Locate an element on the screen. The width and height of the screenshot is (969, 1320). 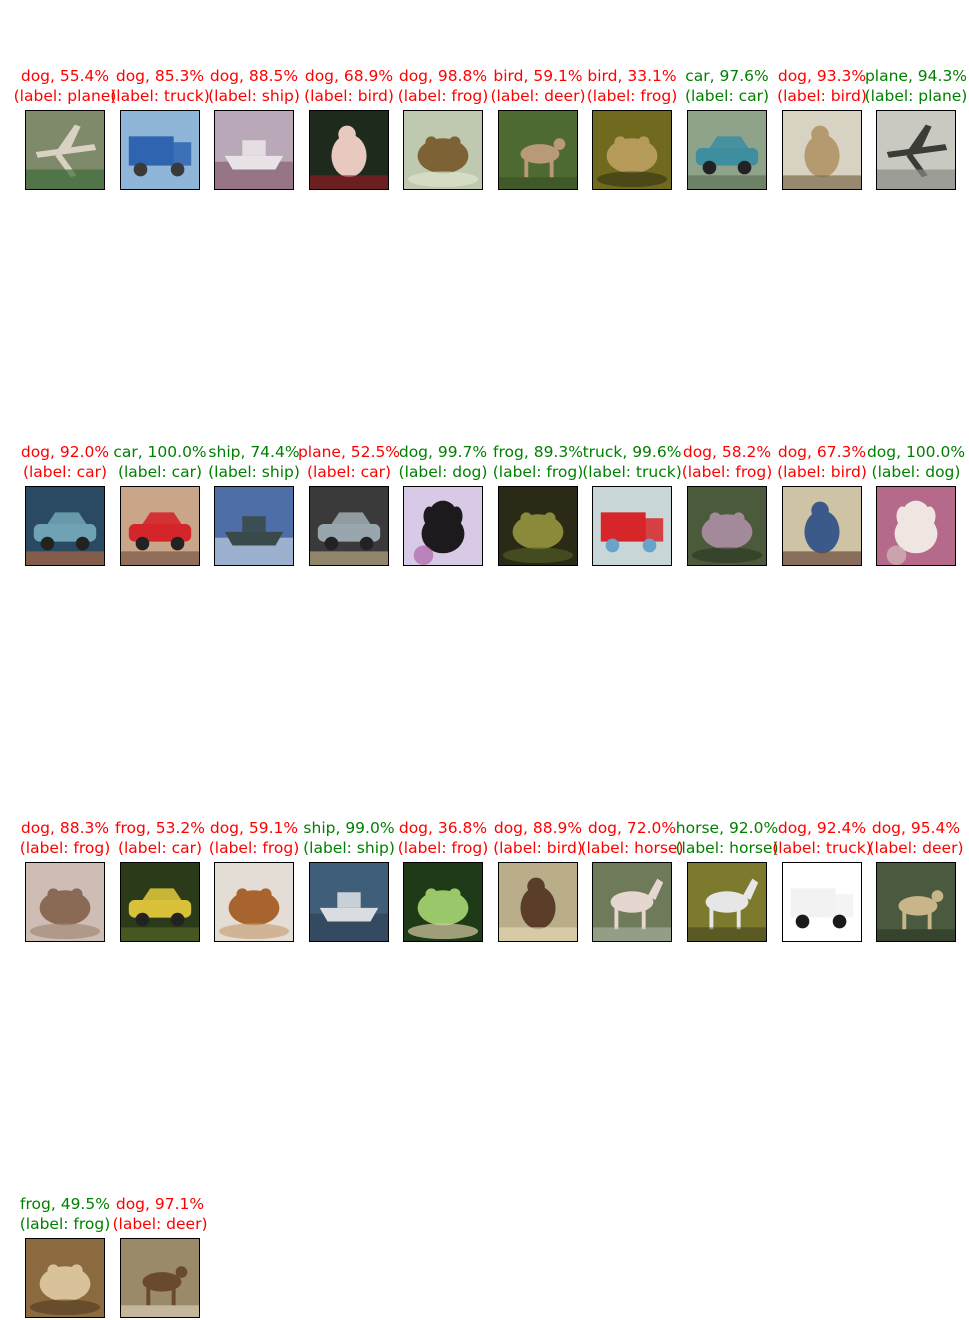
prediction-caption: dog, 93.3% (label: bird) is located at coordinates (822, 86).